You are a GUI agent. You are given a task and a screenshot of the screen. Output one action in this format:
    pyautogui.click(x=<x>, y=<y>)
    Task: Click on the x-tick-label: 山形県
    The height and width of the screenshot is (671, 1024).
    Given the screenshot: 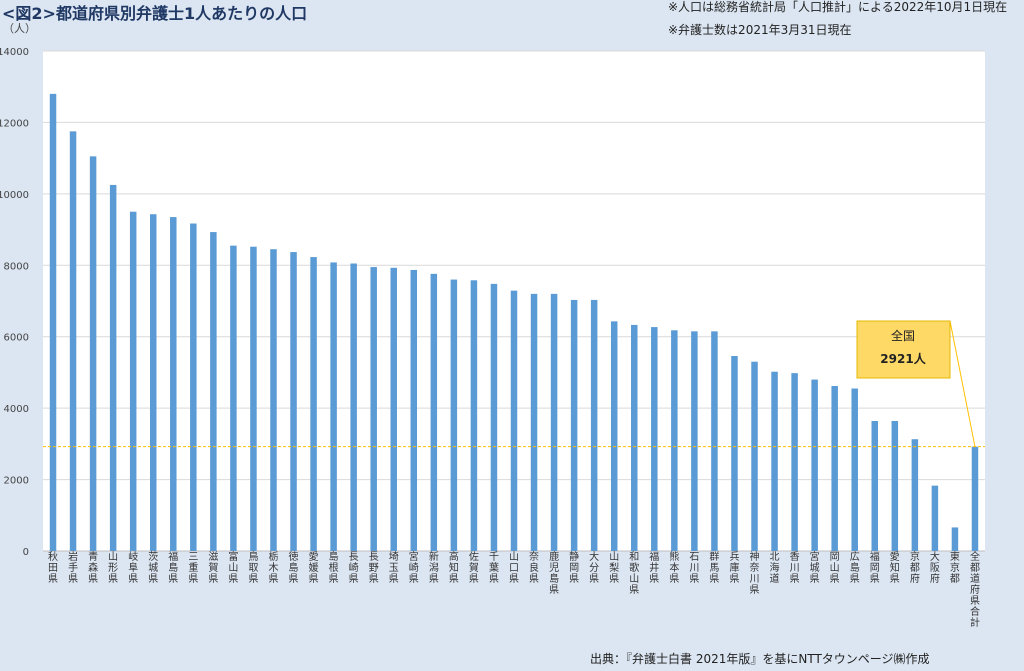 What is the action you would take?
    pyautogui.click(x=113, y=568)
    